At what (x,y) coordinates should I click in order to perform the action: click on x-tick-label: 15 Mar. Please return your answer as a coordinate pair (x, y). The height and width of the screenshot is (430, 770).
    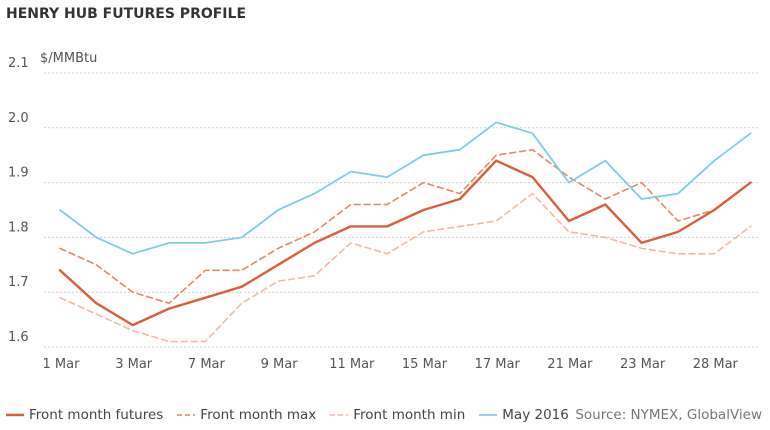
    Looking at the image, I should click on (425, 364).